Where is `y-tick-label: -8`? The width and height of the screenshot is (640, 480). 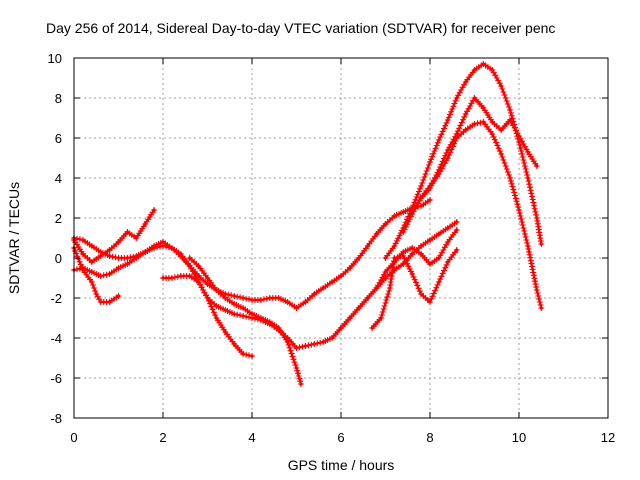 y-tick-label: -8 is located at coordinates (56, 418).